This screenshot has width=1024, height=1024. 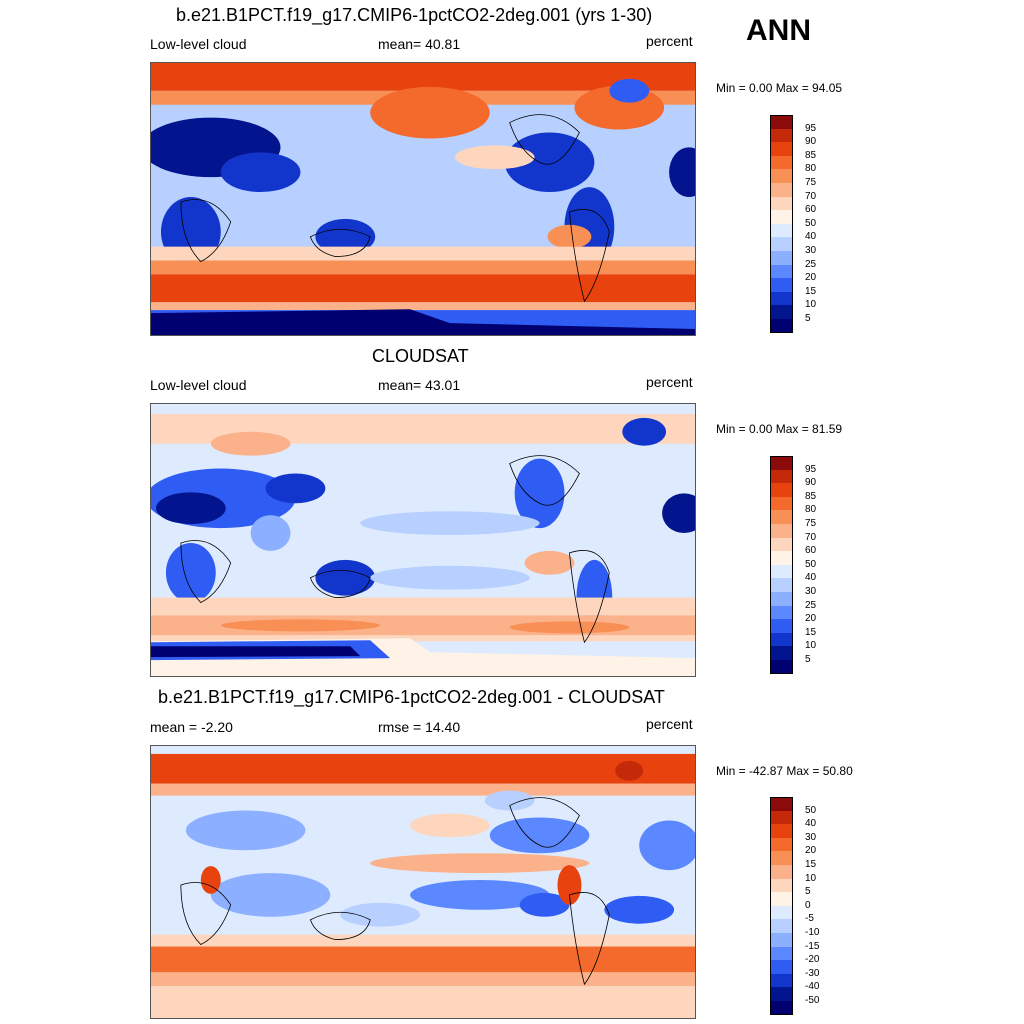 I want to click on panel-1-units-label: percent, so click(x=669, y=41).